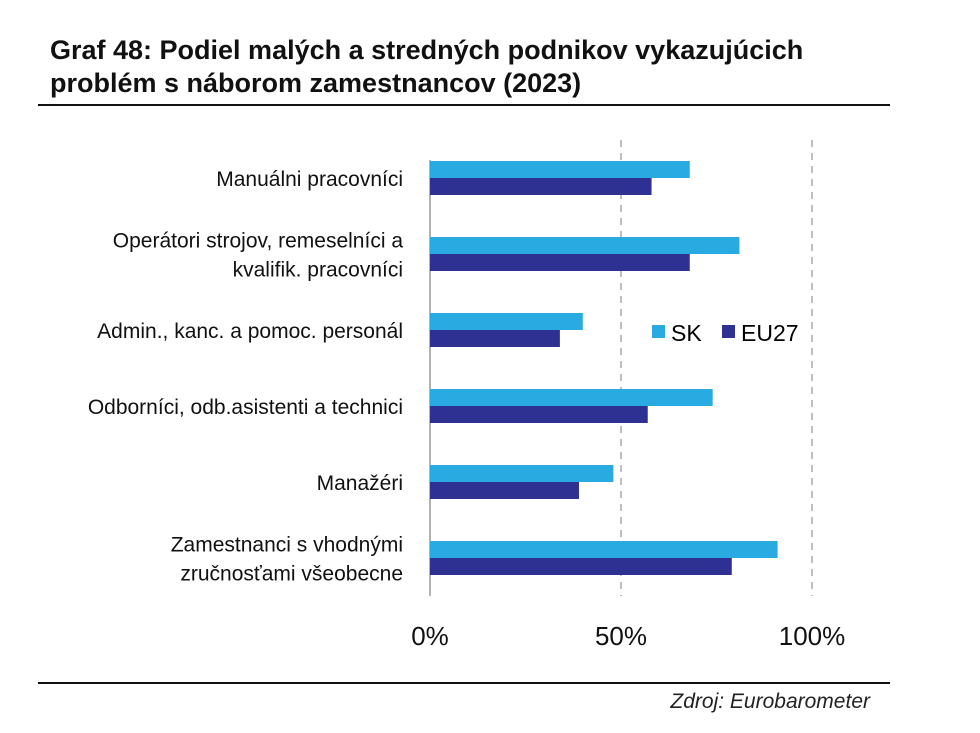 The height and width of the screenshot is (733, 980). What do you see at coordinates (464, 105) in the screenshot?
I see `title-rule` at bounding box center [464, 105].